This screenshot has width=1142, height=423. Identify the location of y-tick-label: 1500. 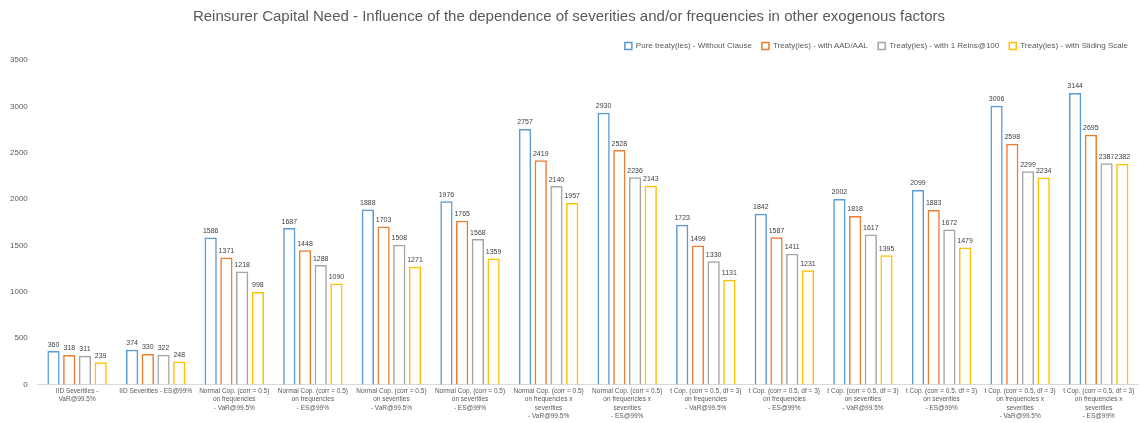
(19, 245).